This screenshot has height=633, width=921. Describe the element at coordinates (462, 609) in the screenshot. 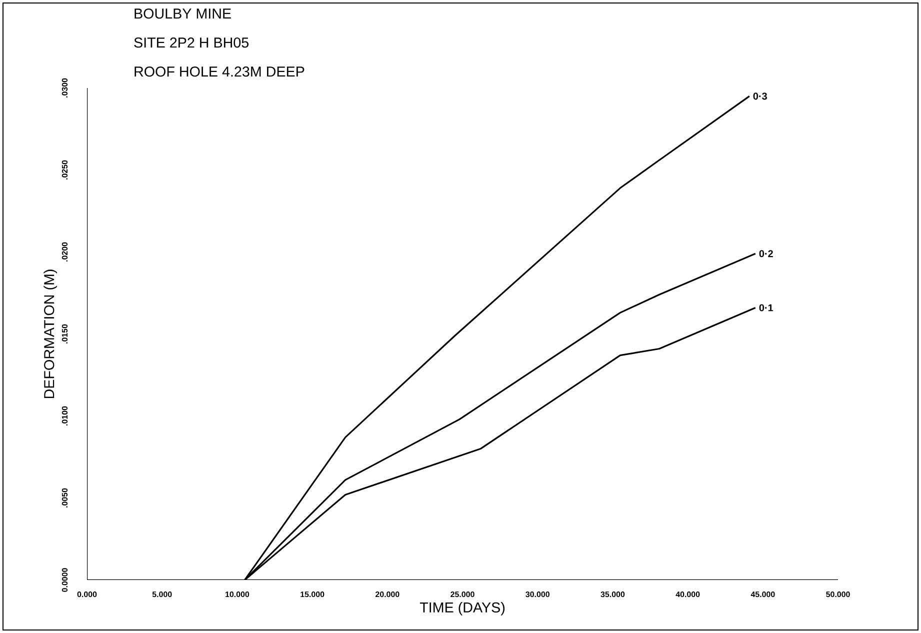

I see `x-axis-title: TIME (DAYS)` at that location.